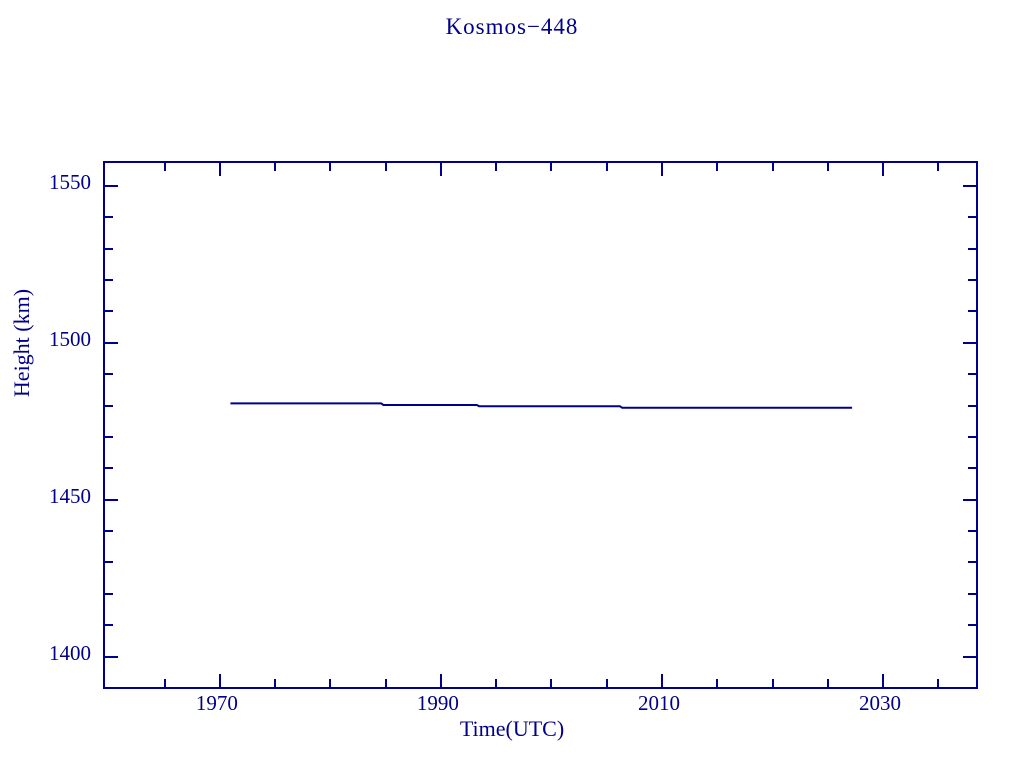 This screenshot has height=768, width=1024. Describe the element at coordinates (70, 652) in the screenshot. I see `y-axis-tick-label: 1400` at that location.